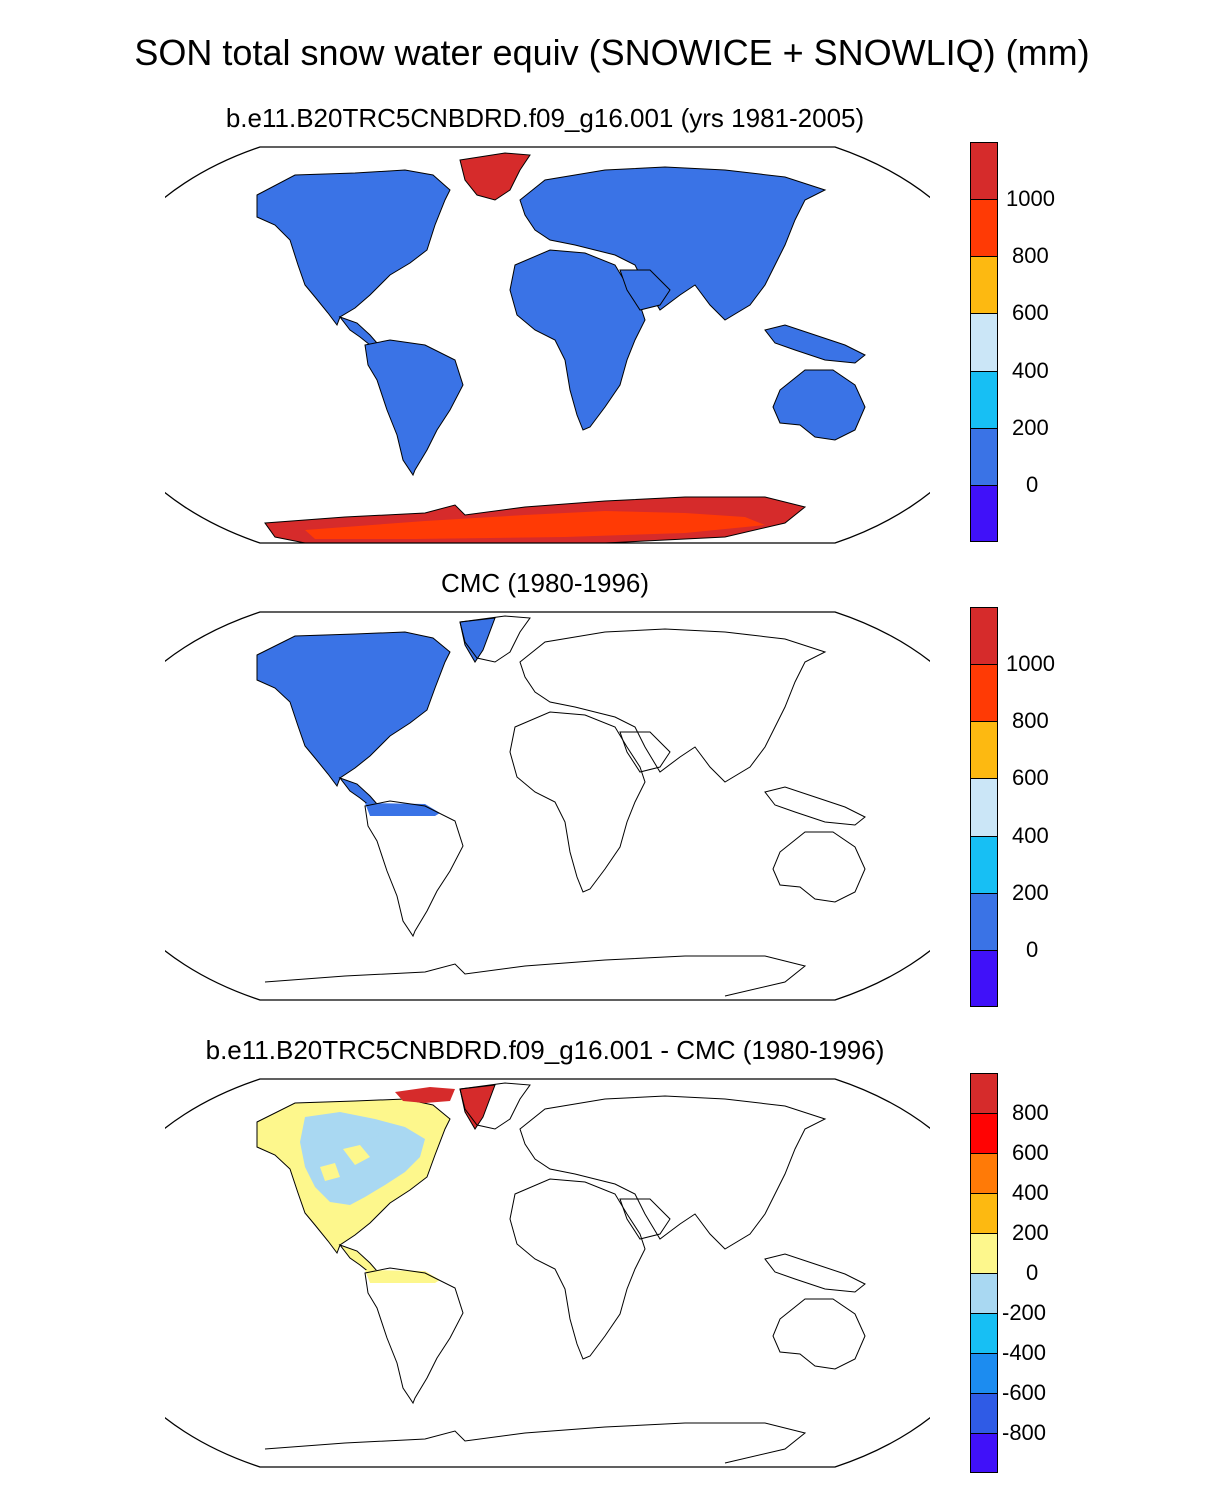 This screenshot has height=1488, width=1224. What do you see at coordinates (535, 525) in the screenshot?
I see `antarctica-fringe` at bounding box center [535, 525].